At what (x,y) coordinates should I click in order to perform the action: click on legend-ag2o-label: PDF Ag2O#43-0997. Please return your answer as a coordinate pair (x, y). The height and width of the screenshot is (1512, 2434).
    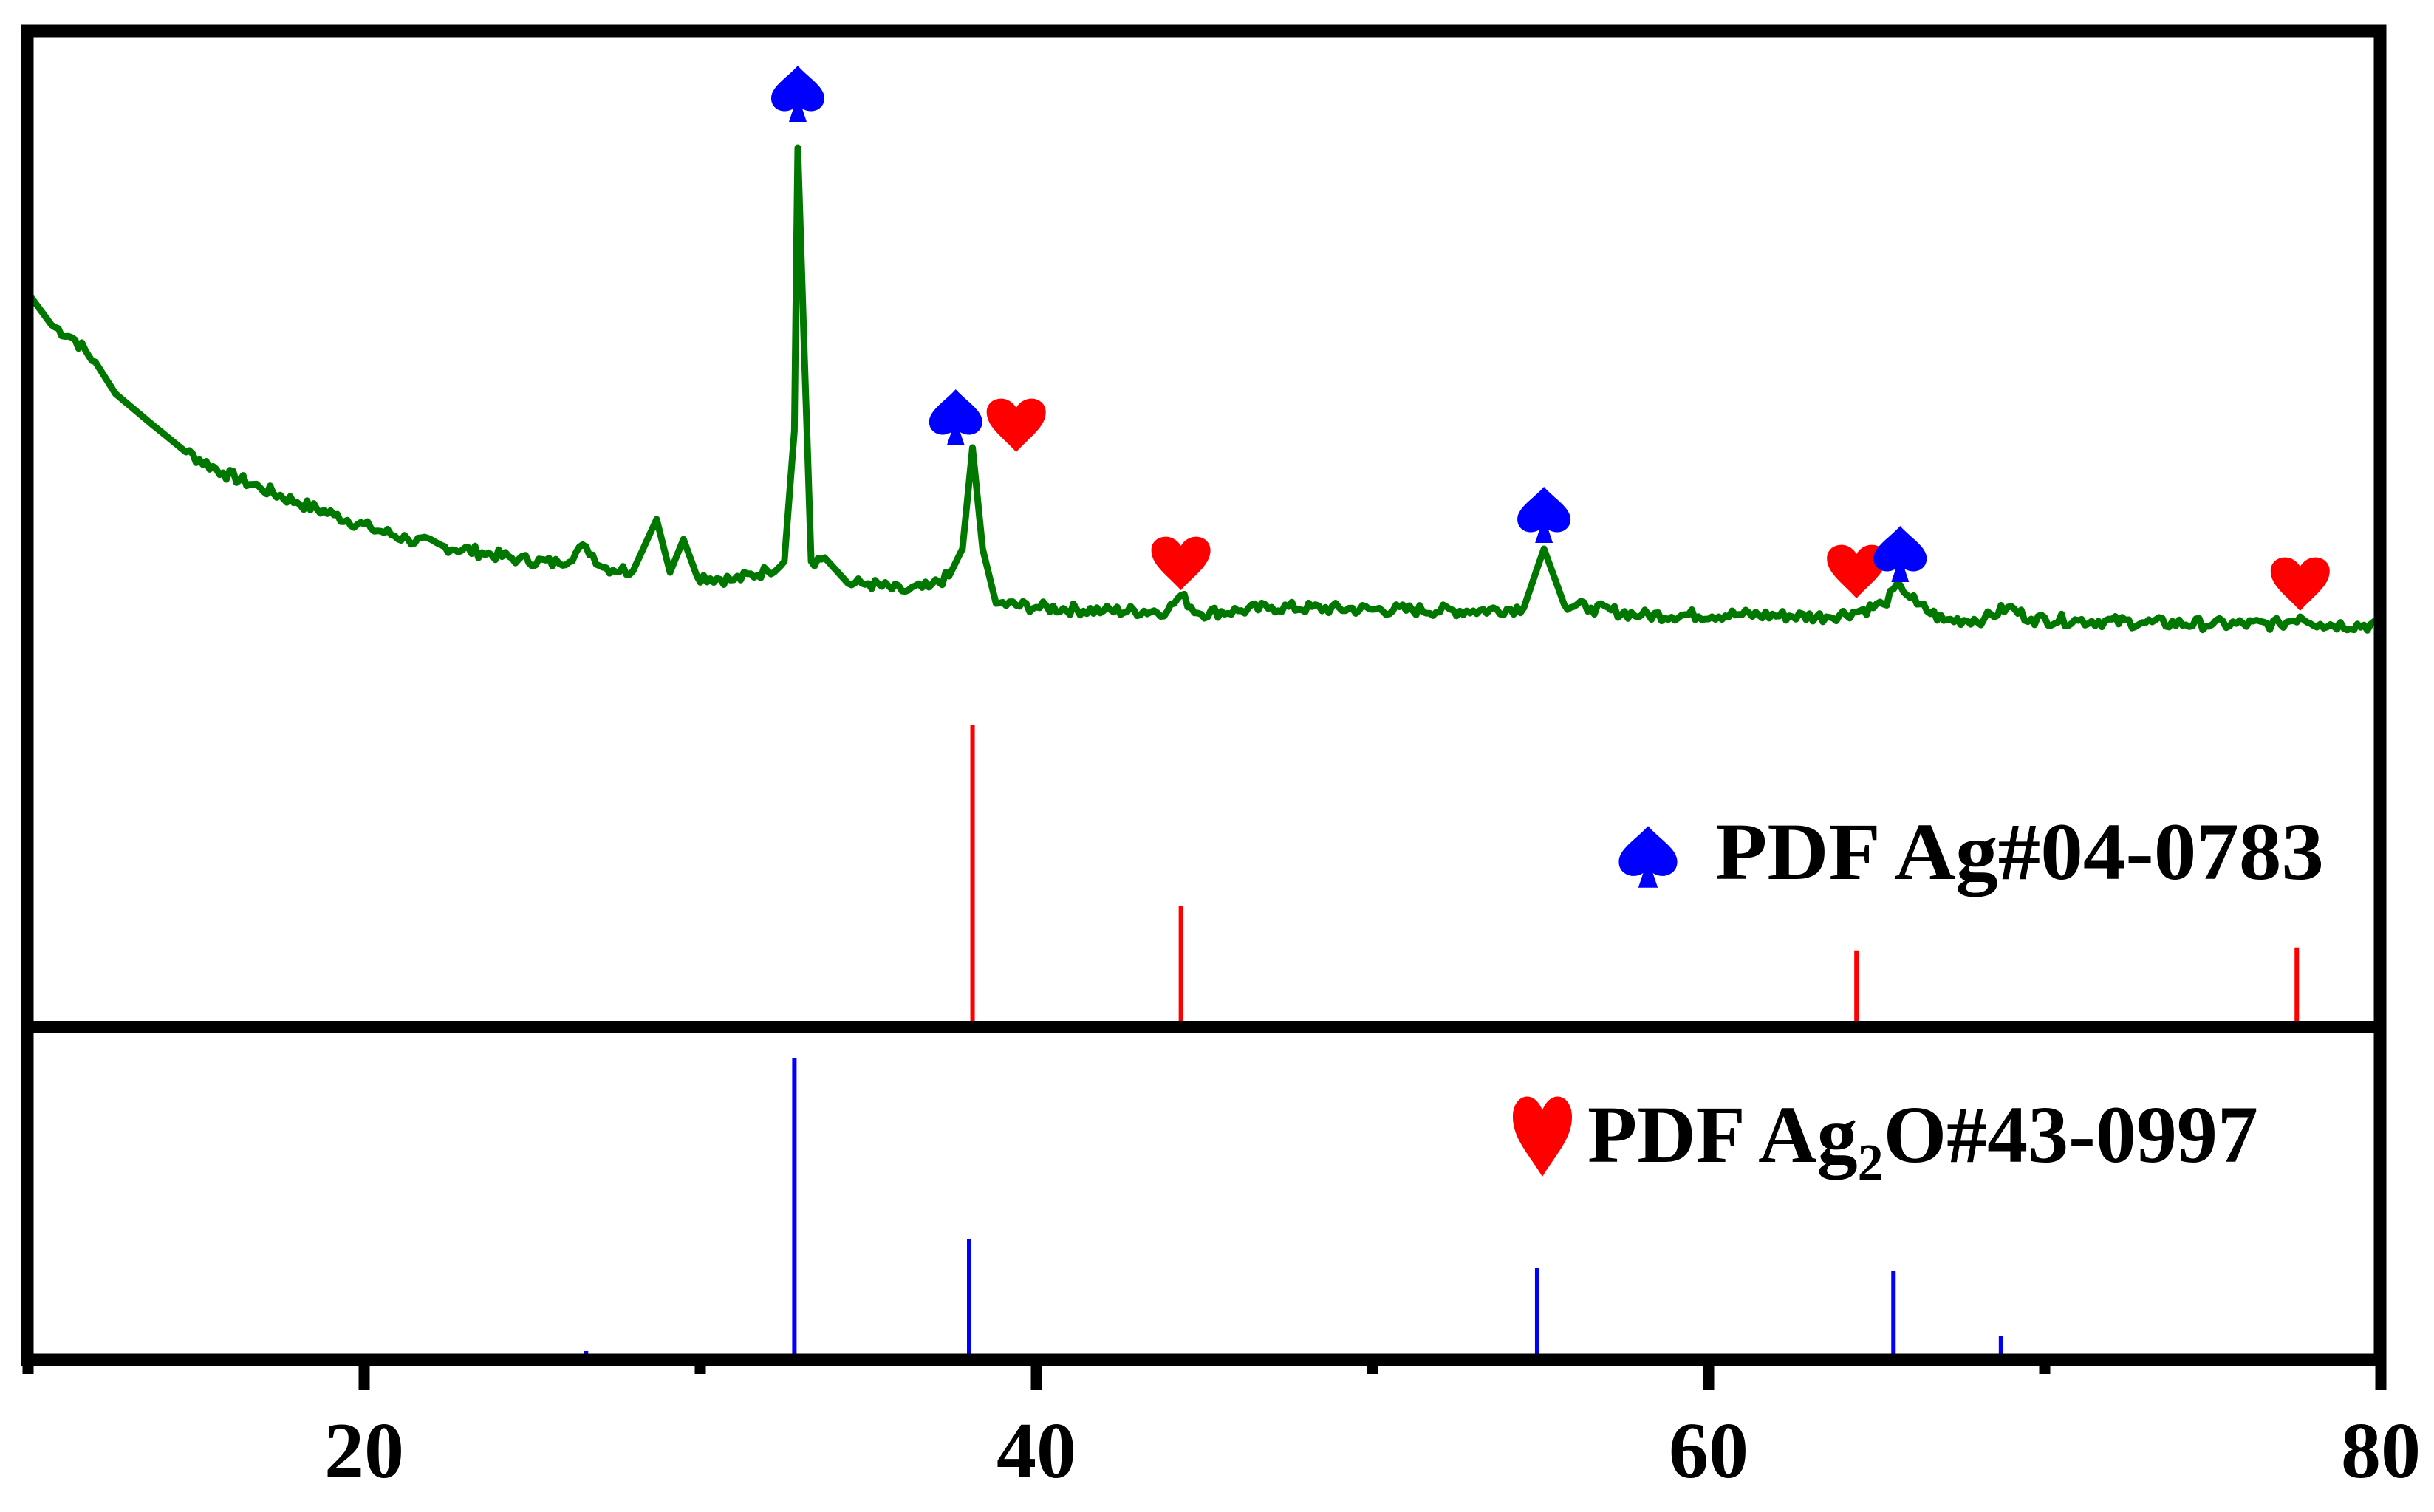
    Looking at the image, I should click on (1922, 1140).